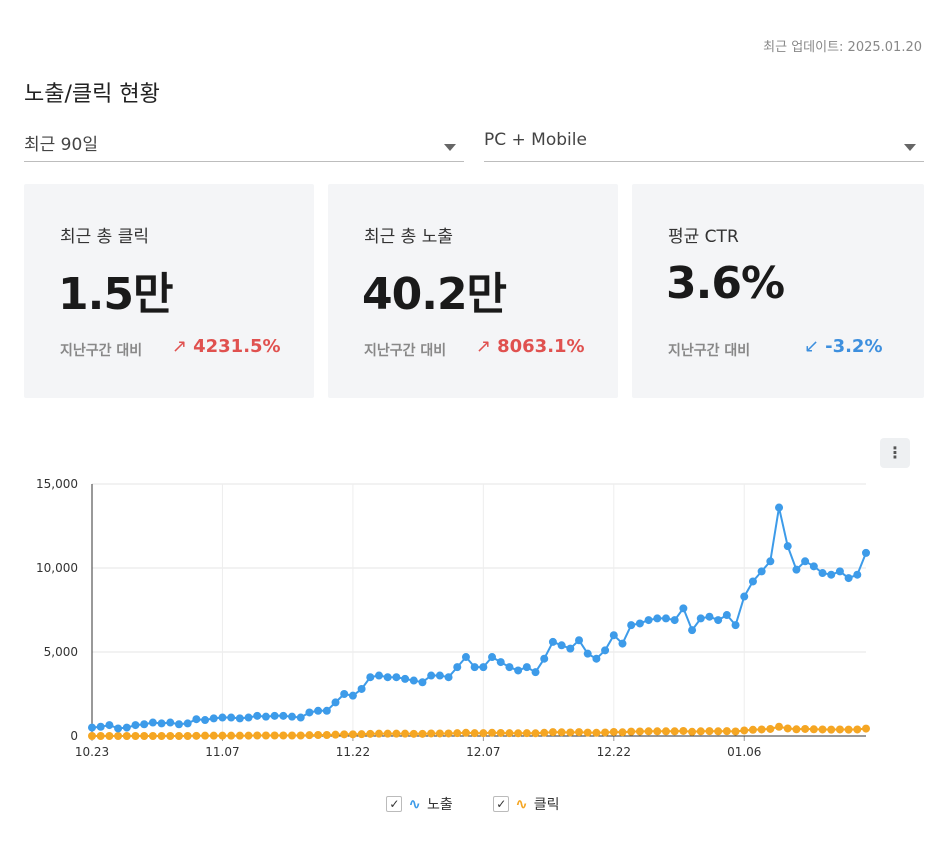  What do you see at coordinates (115, 294) in the screenshot?
I see `card-value: 1.5만` at bounding box center [115, 294].